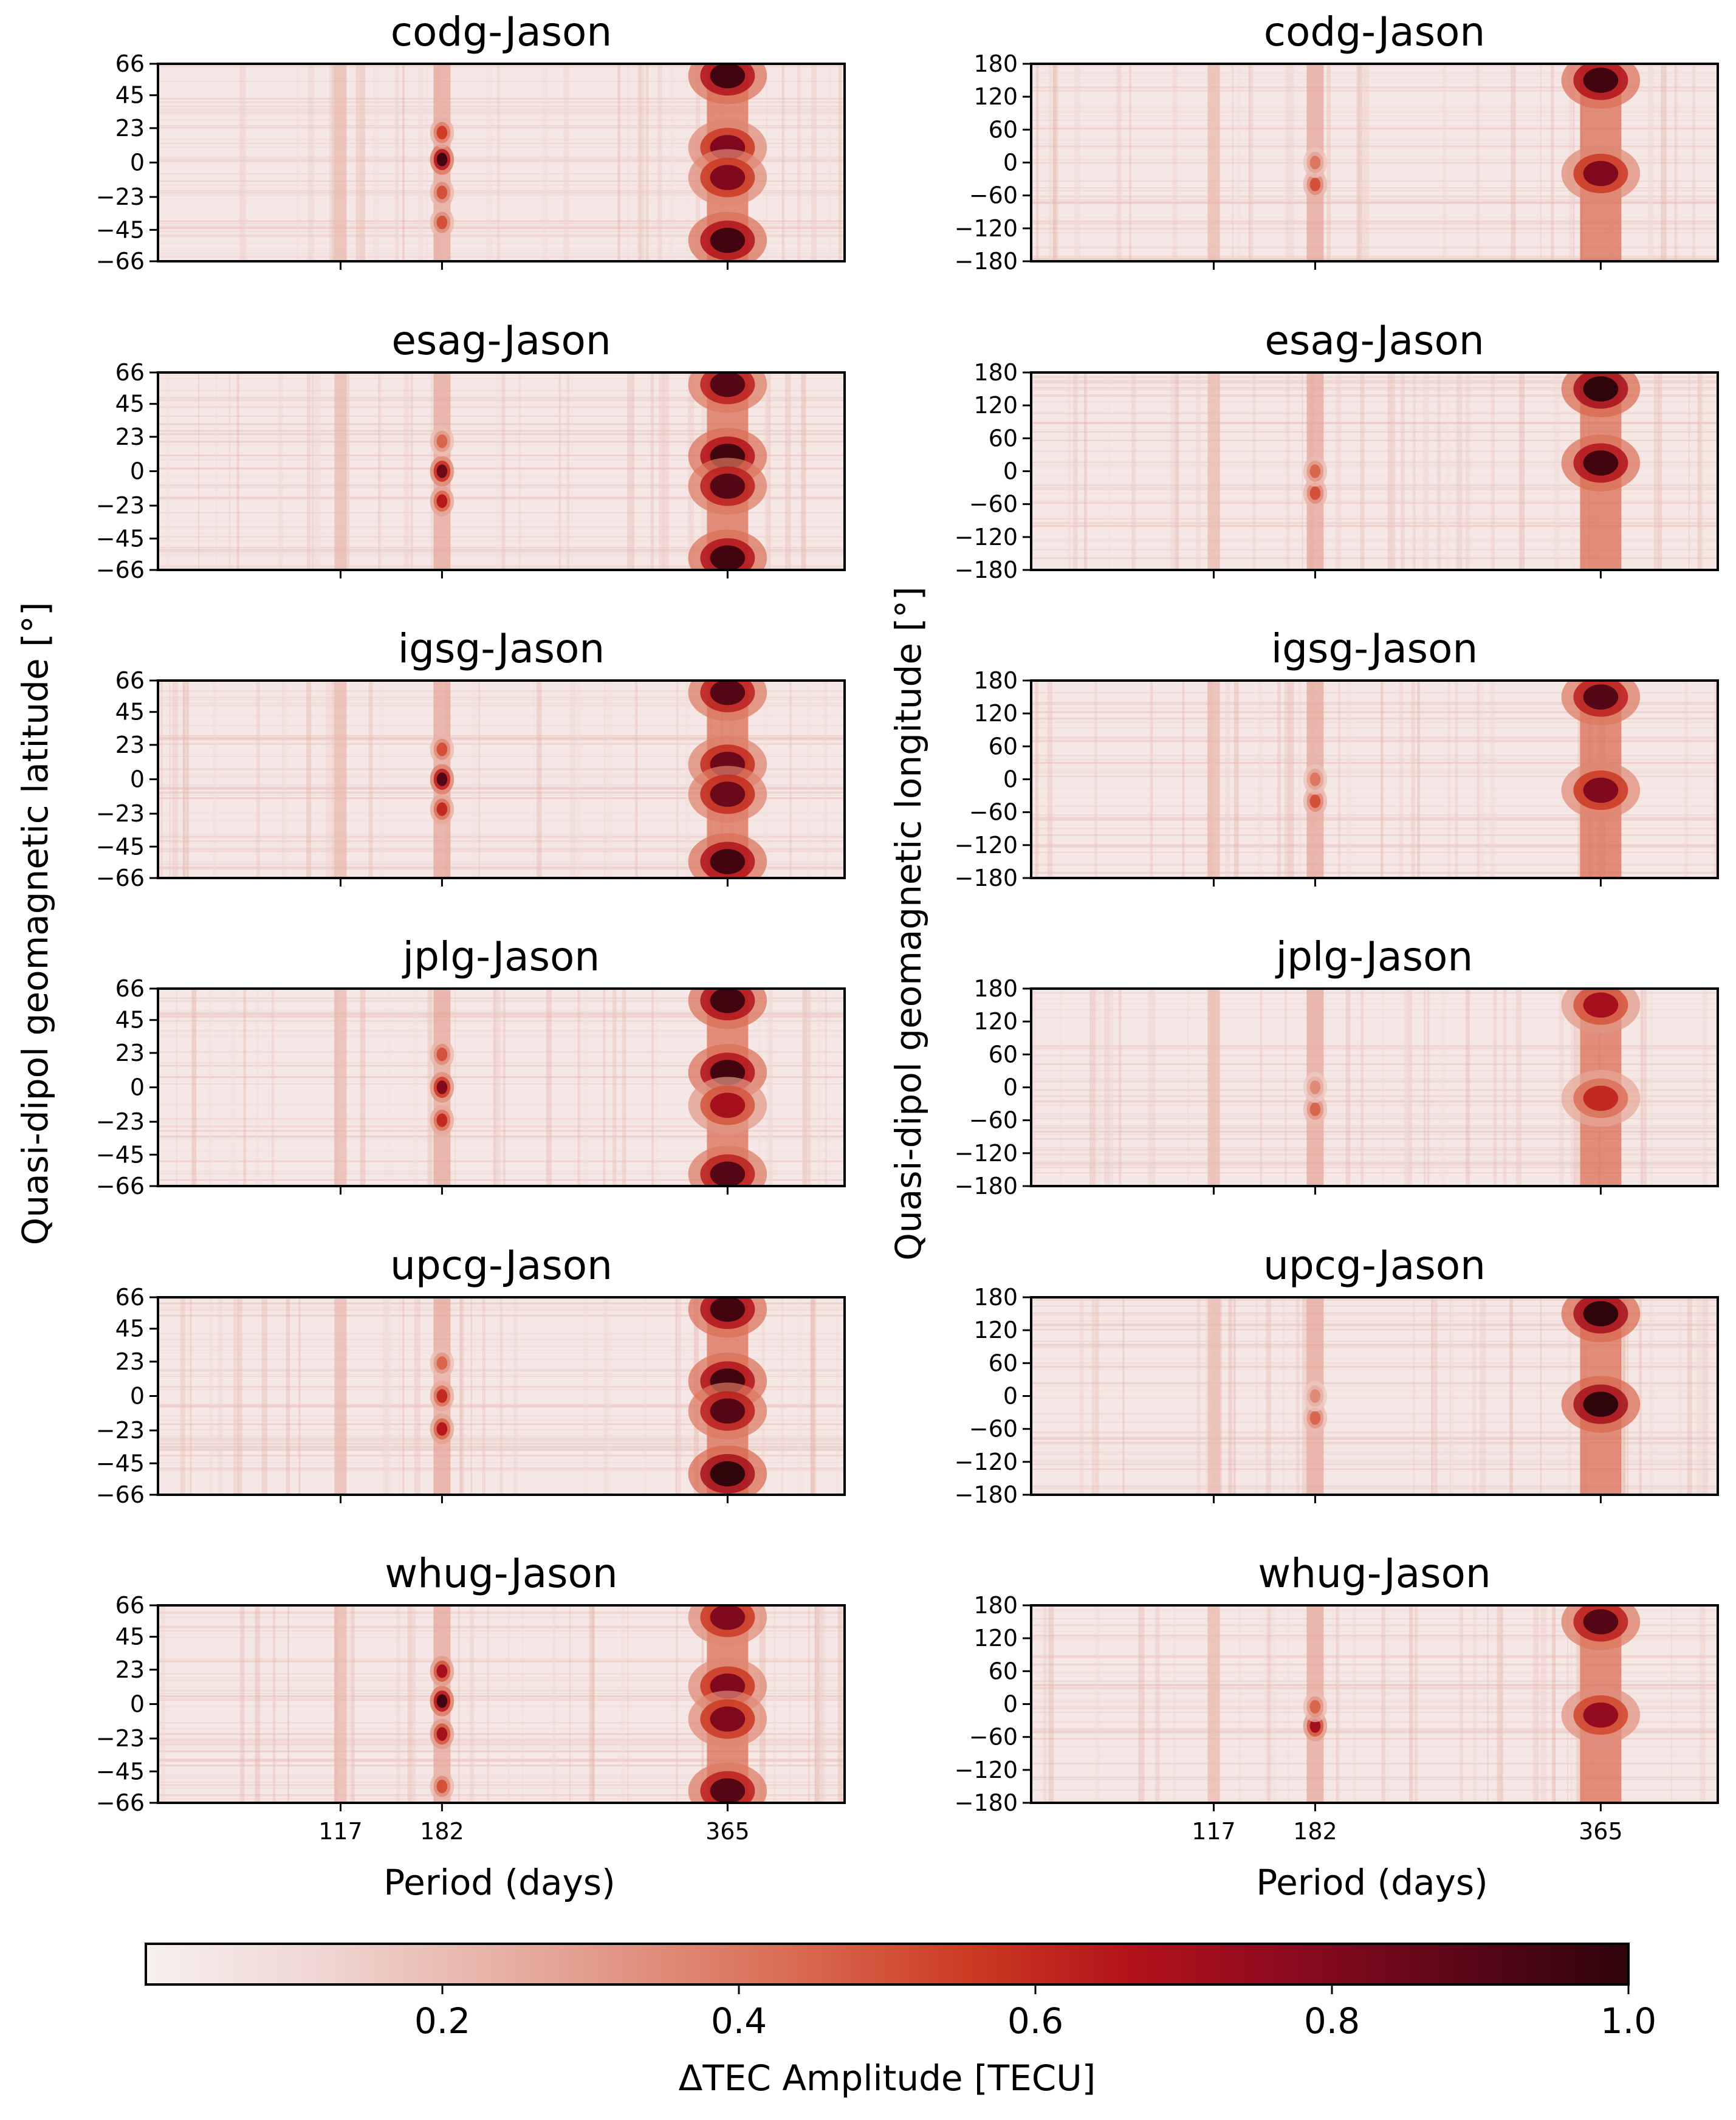  Describe the element at coordinates (1035, 2013) in the screenshot. I see `colorbar-ticks: 0.2 0.4 0.6 0.8 1.0` at that location.